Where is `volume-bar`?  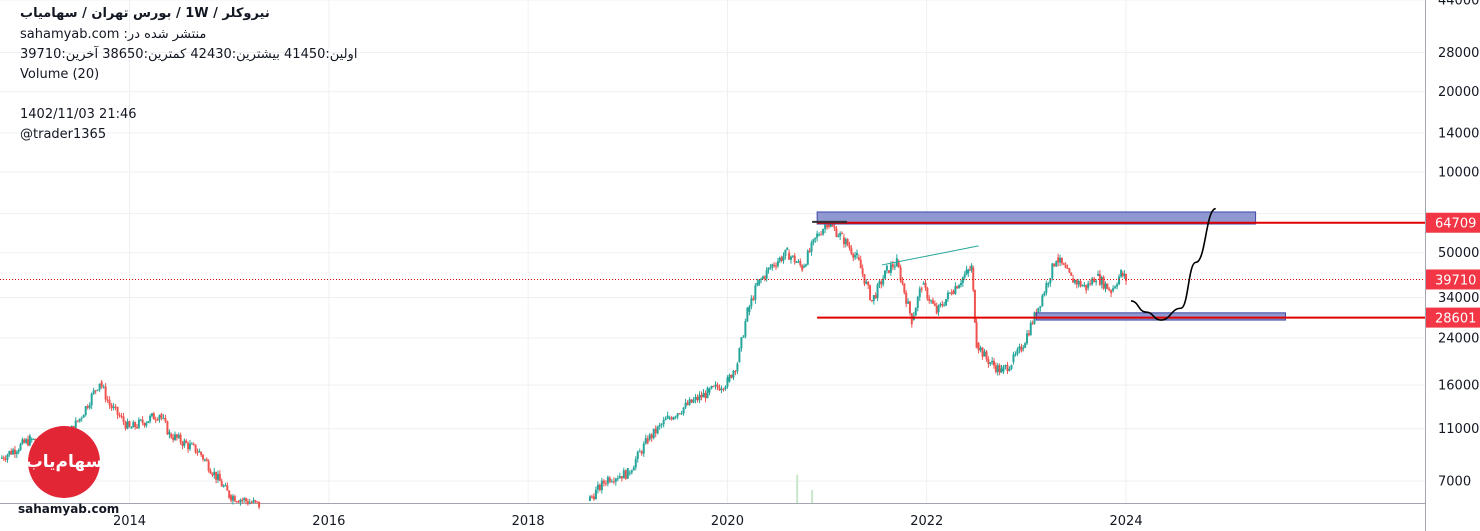
volume-bar is located at coordinates (797, 488).